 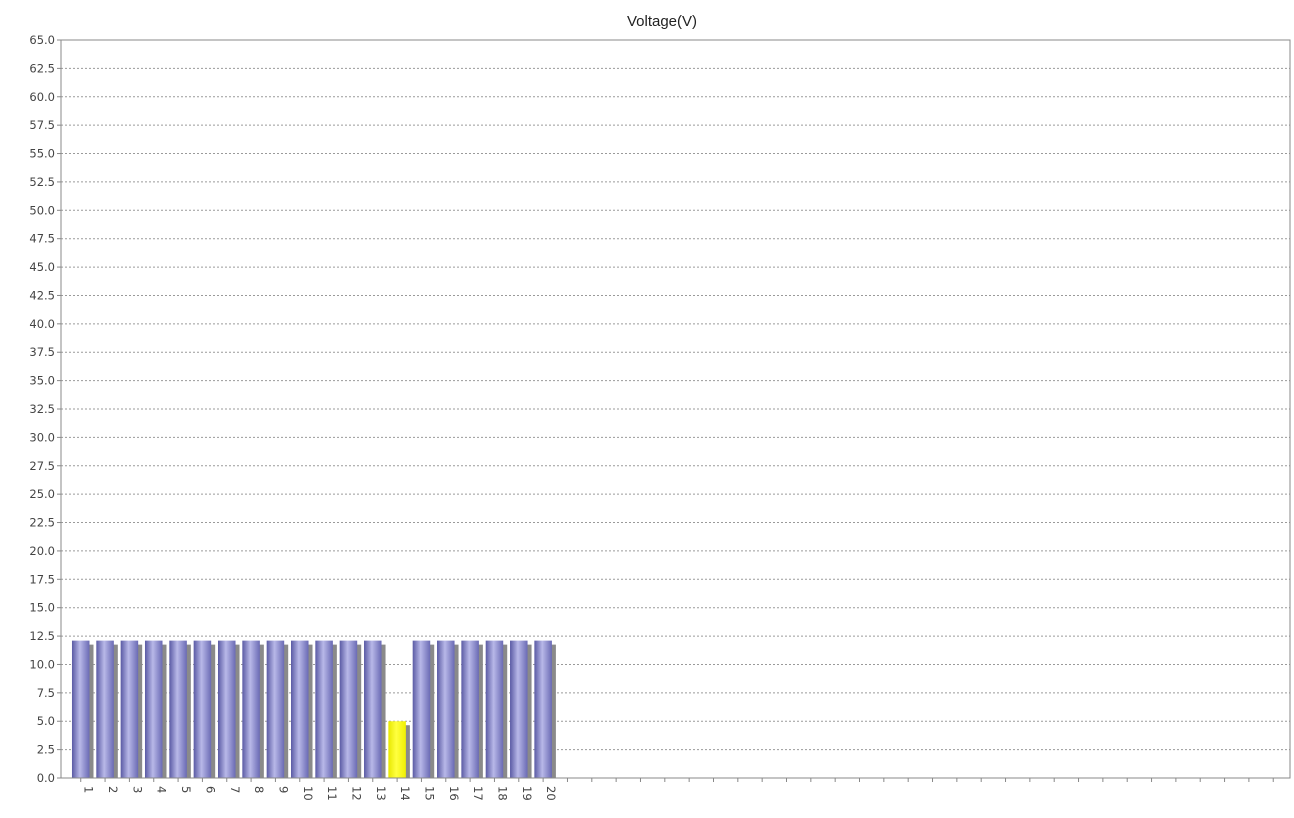 I want to click on y-tick-label: 47.5, so click(x=42, y=239).